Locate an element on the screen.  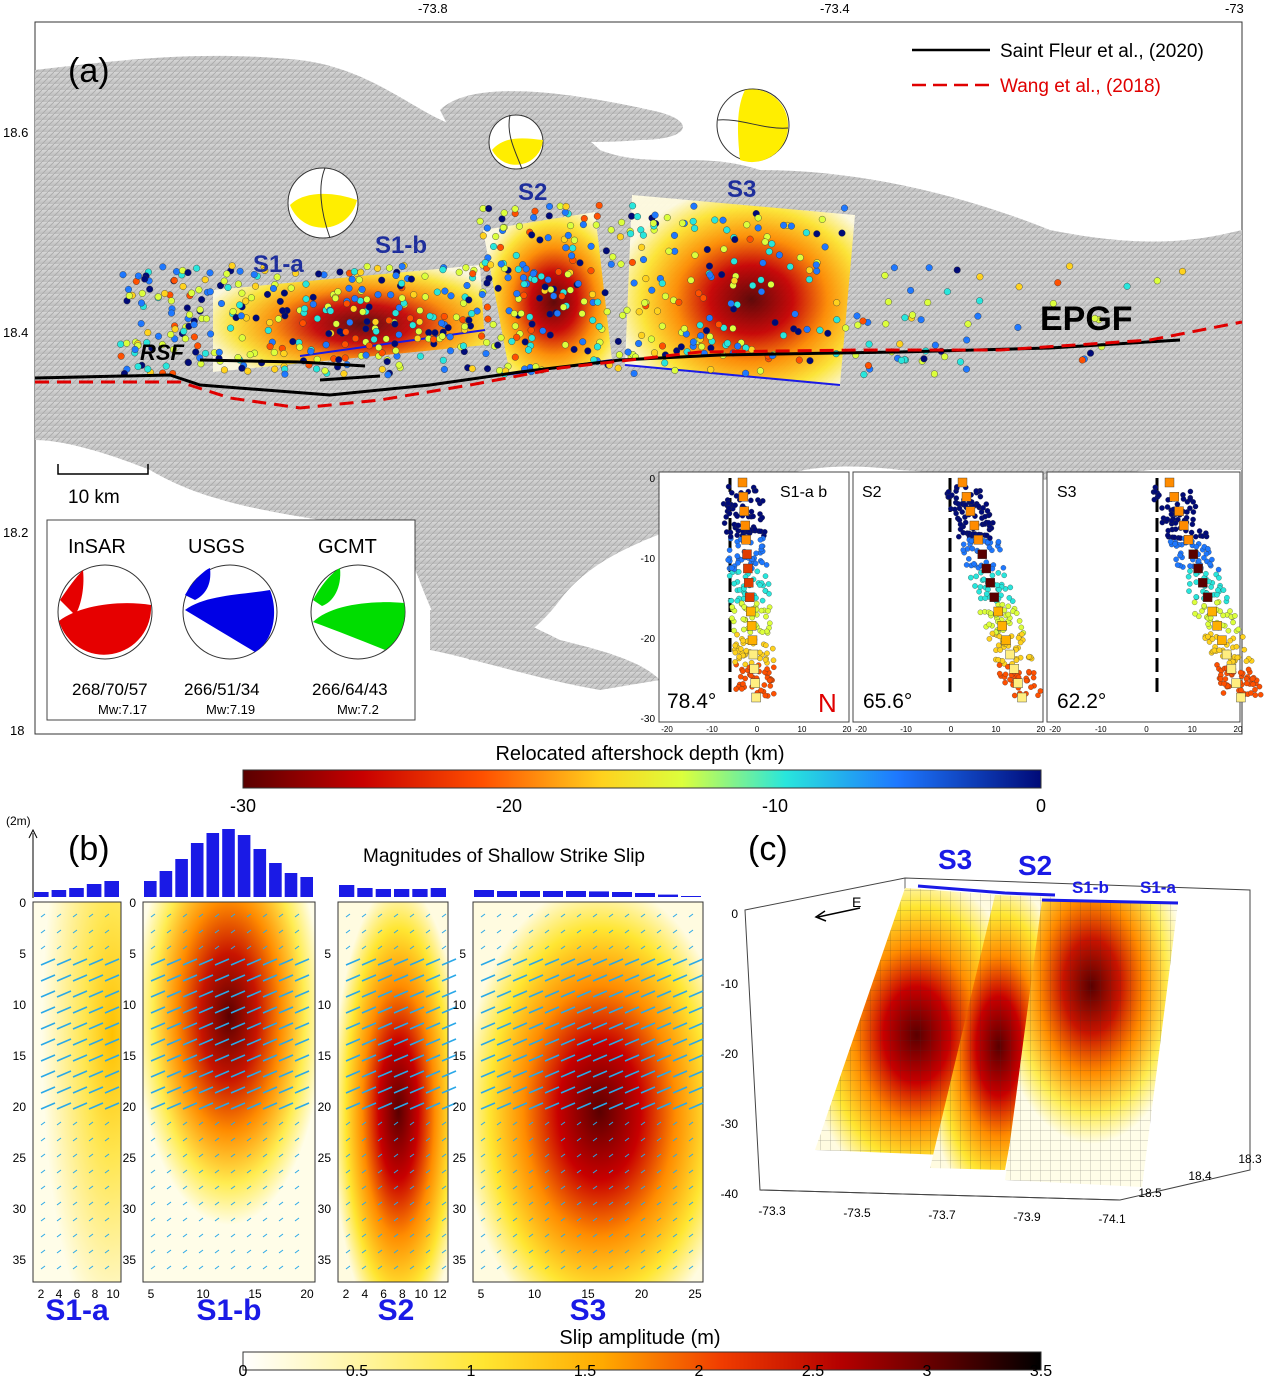
slip-plane-s3 is located at coordinates (740, 290).